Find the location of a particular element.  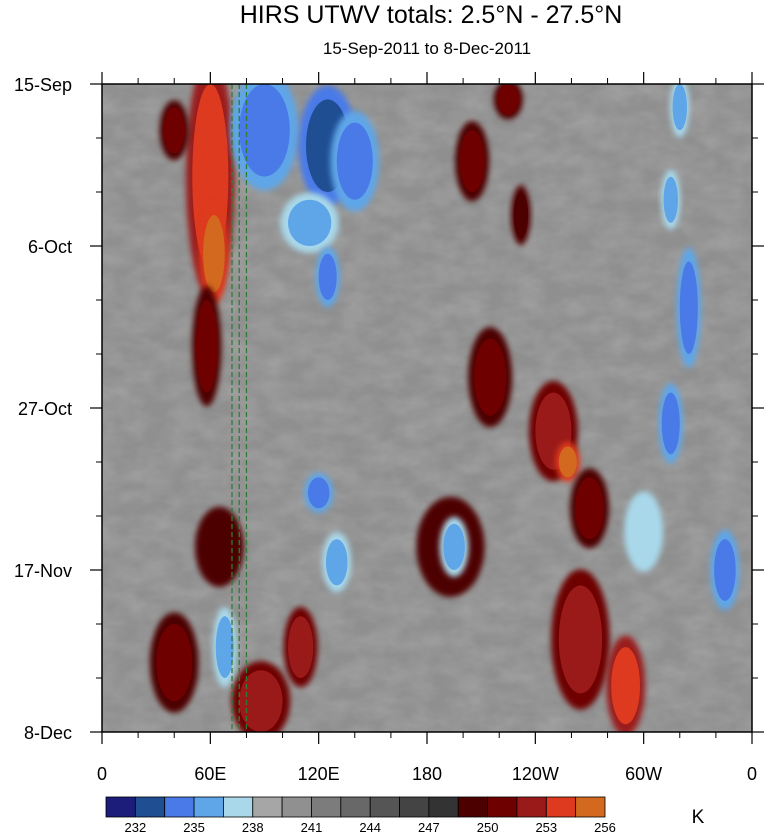

chart-subtitle: 15-Sep-2011 to 8-Dec-2011 is located at coordinates (427, 48).